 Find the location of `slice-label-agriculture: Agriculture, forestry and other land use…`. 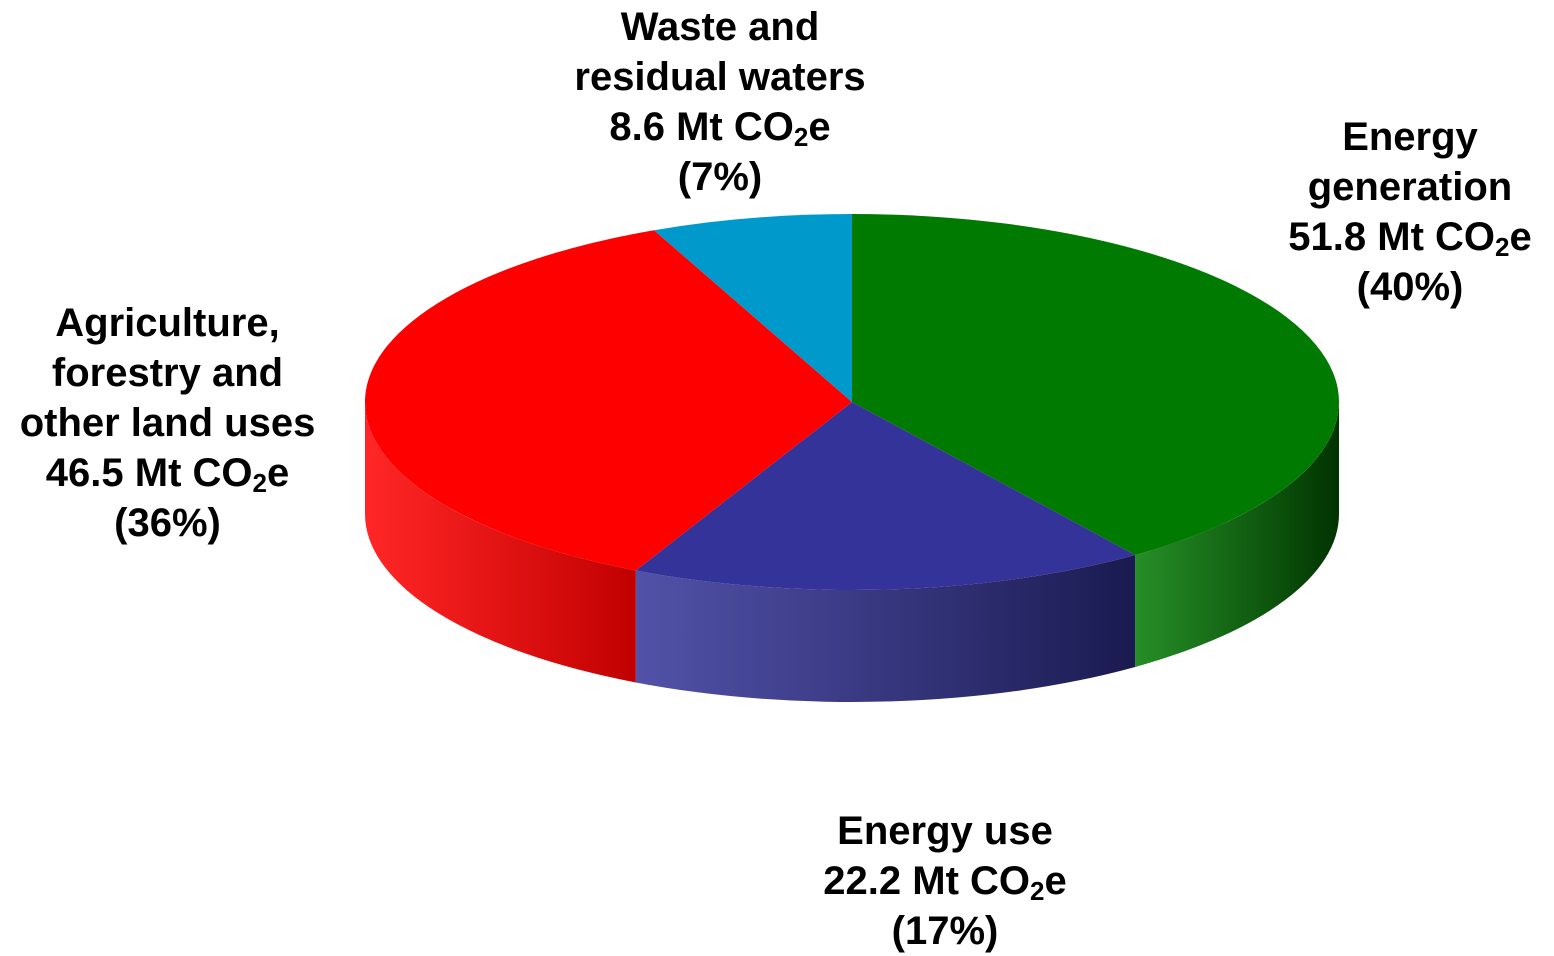

slice-label-agriculture: Agriculture, forestry and other land use… is located at coordinates (167, 423).